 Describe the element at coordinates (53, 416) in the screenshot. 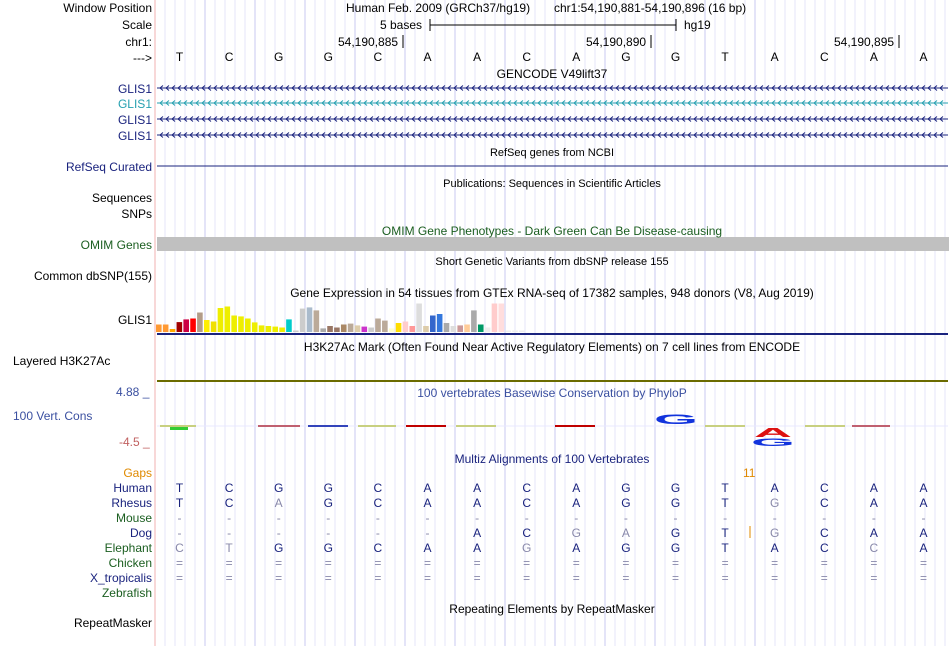

I see `phylop-label: 100 Vert. Cons` at that location.